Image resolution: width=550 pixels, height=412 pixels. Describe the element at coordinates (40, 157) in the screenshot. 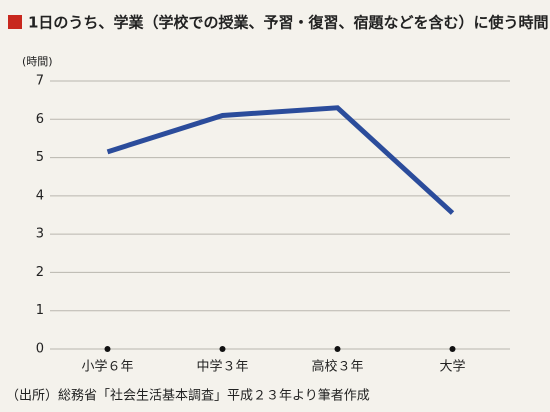

I see `y-tick-label: 5` at that location.